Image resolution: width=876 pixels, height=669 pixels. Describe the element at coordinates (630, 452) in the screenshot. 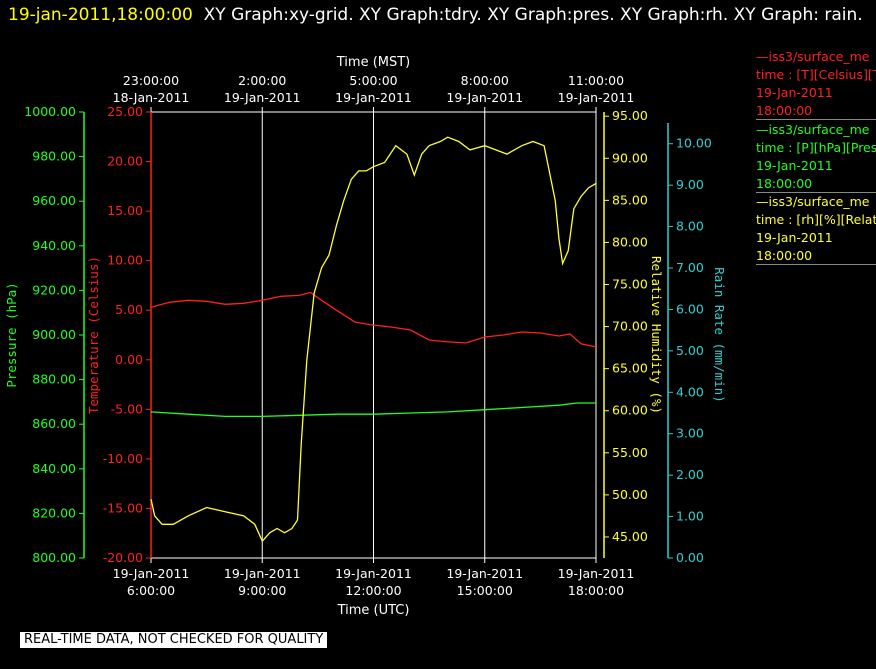

I see `rh-tick-label: 55.00` at that location.